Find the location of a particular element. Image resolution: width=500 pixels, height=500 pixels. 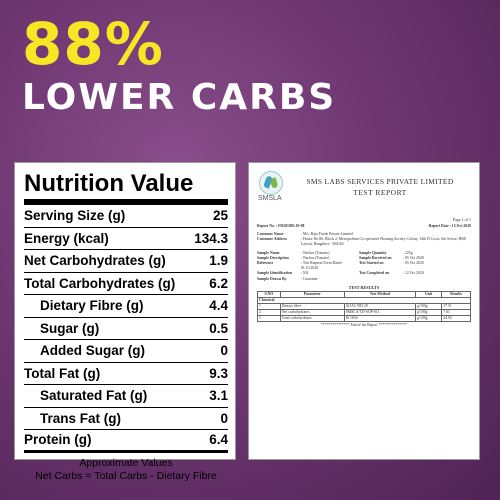

table-cell: 24.92 is located at coordinates (456, 318).